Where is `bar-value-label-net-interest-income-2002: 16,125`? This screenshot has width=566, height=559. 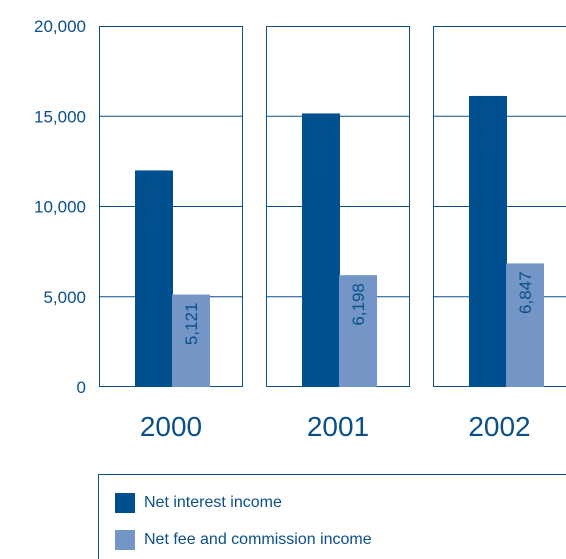
bar-value-label-net-interest-income-2002: 16,125 is located at coordinates (488, 130).